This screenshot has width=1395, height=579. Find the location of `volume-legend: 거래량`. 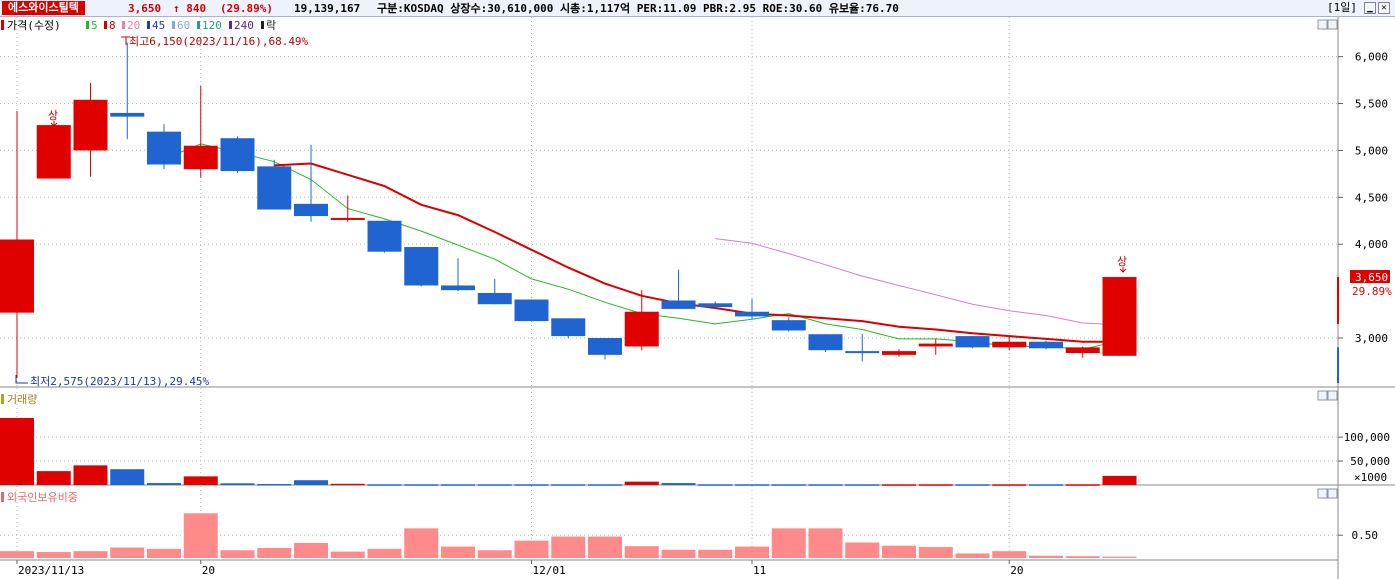

volume-legend: 거래량 is located at coordinates (22, 399).